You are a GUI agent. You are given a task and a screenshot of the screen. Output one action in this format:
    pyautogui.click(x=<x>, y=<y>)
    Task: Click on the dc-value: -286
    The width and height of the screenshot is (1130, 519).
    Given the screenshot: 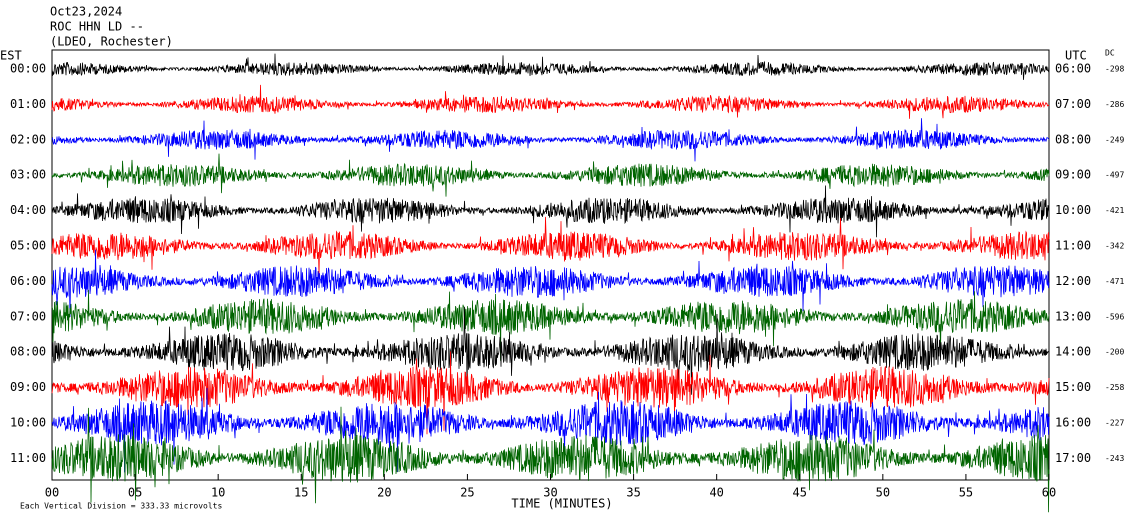 What is the action you would take?
    pyautogui.click(x=1114, y=104)
    